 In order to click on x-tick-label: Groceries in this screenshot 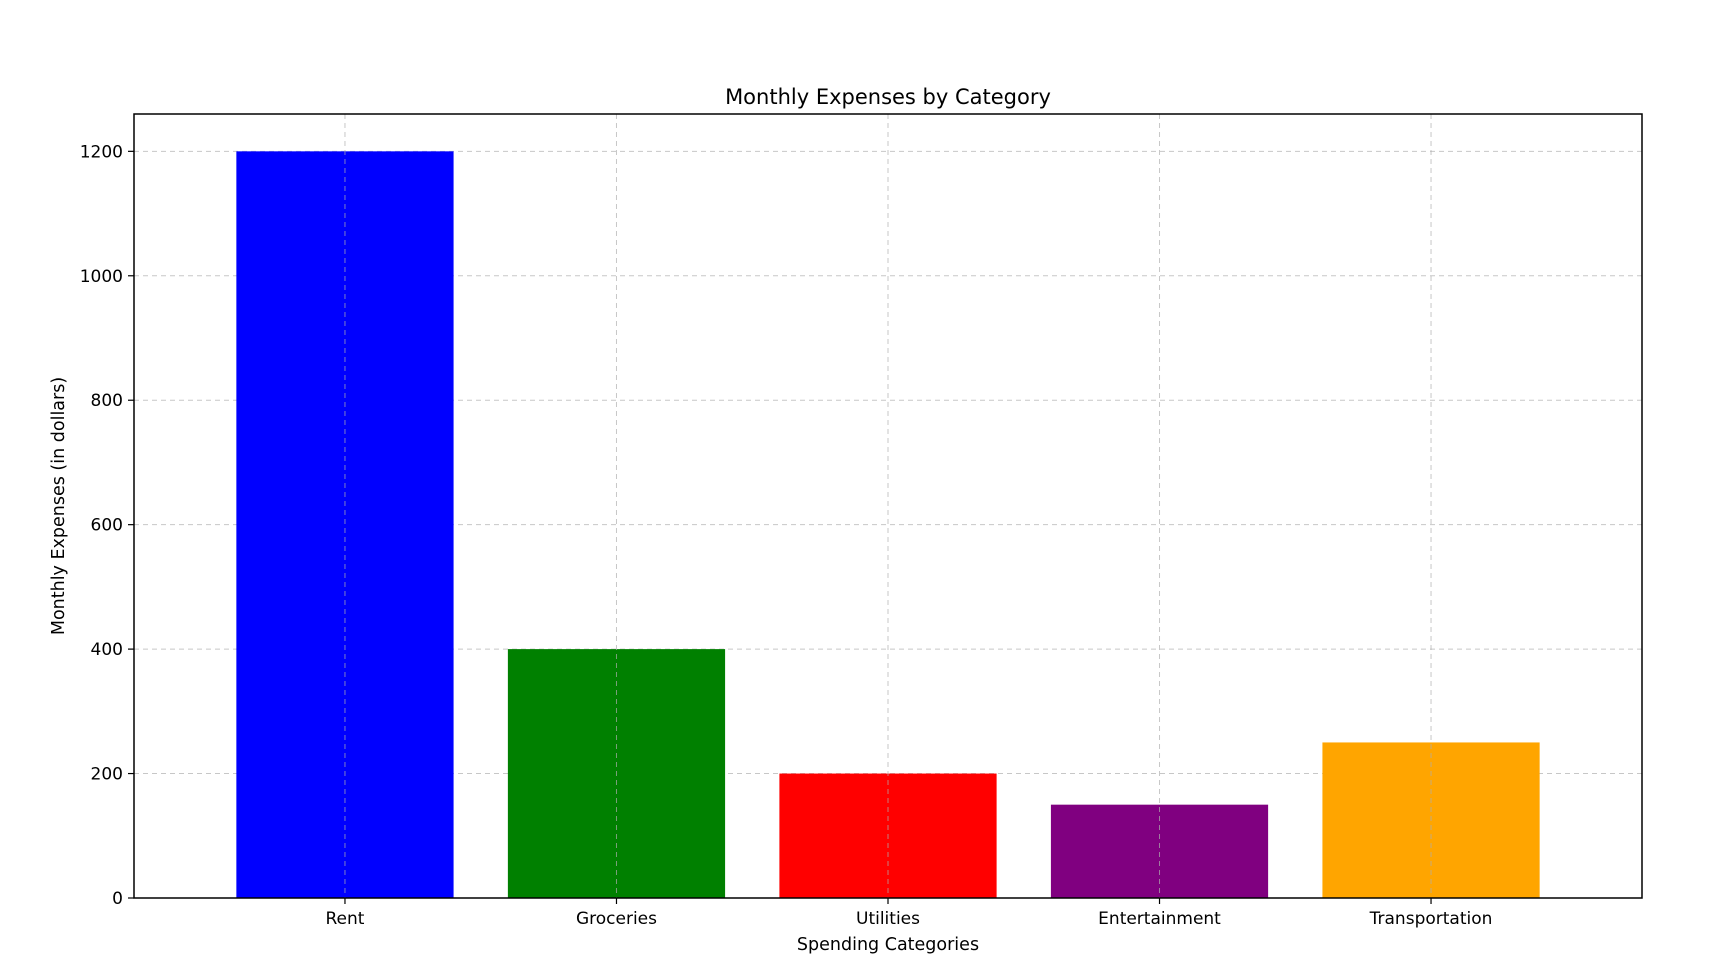, I will do `click(616, 919)`.